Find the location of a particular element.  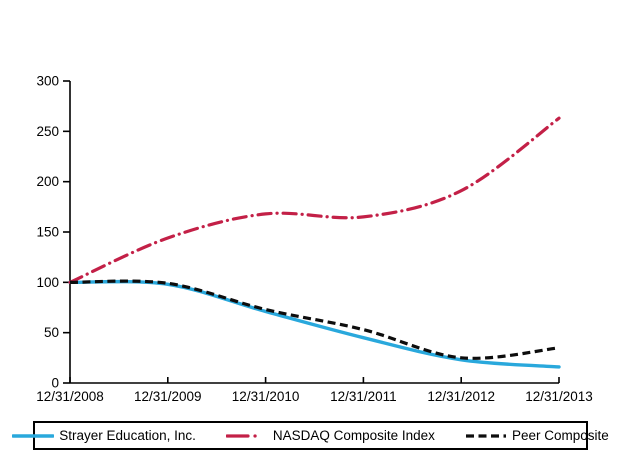

legend-item-1: Strayer Education, Inc. is located at coordinates (104, 436).